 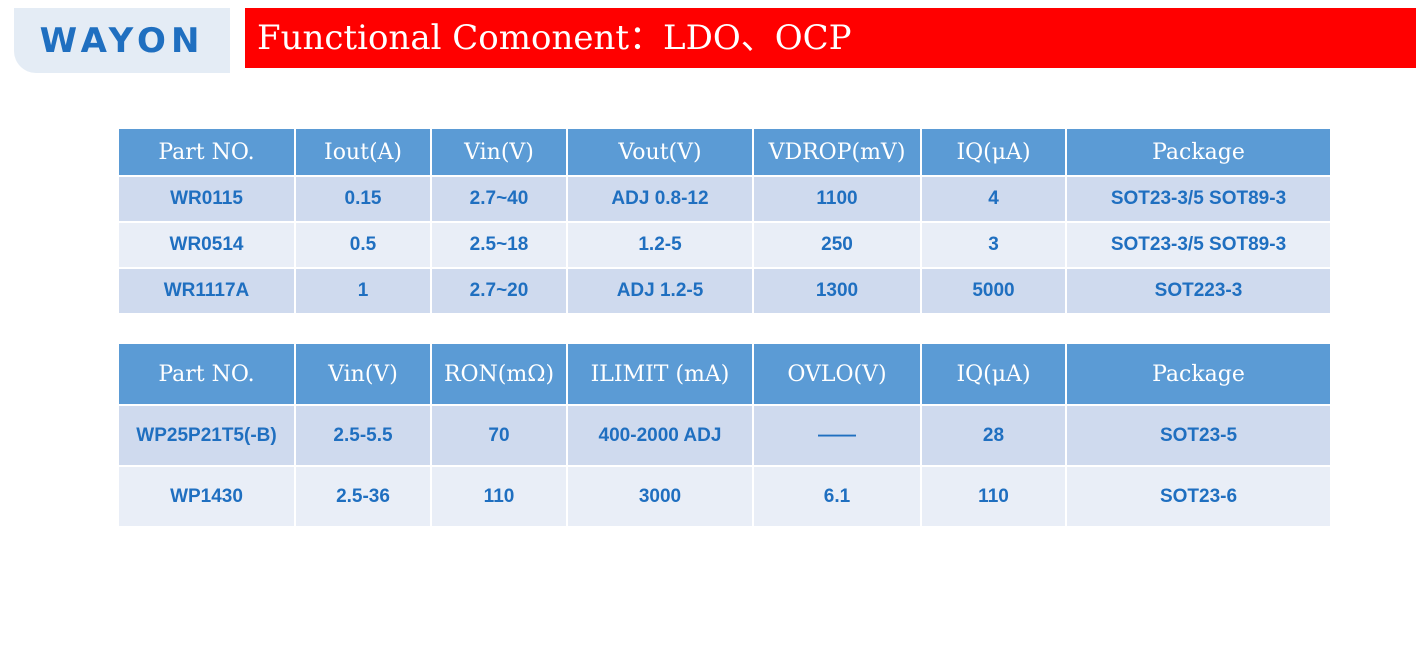 What do you see at coordinates (837, 435) in the screenshot?
I see `data-cell: ——` at bounding box center [837, 435].